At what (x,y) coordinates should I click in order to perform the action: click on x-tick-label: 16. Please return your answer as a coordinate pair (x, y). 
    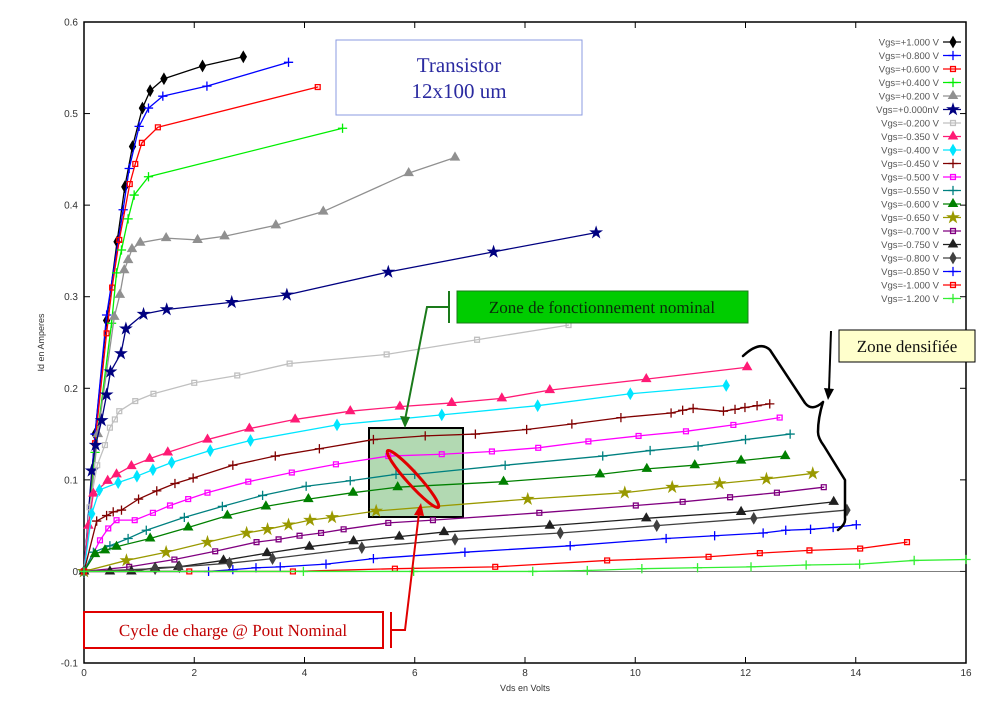
    Looking at the image, I should click on (966, 673).